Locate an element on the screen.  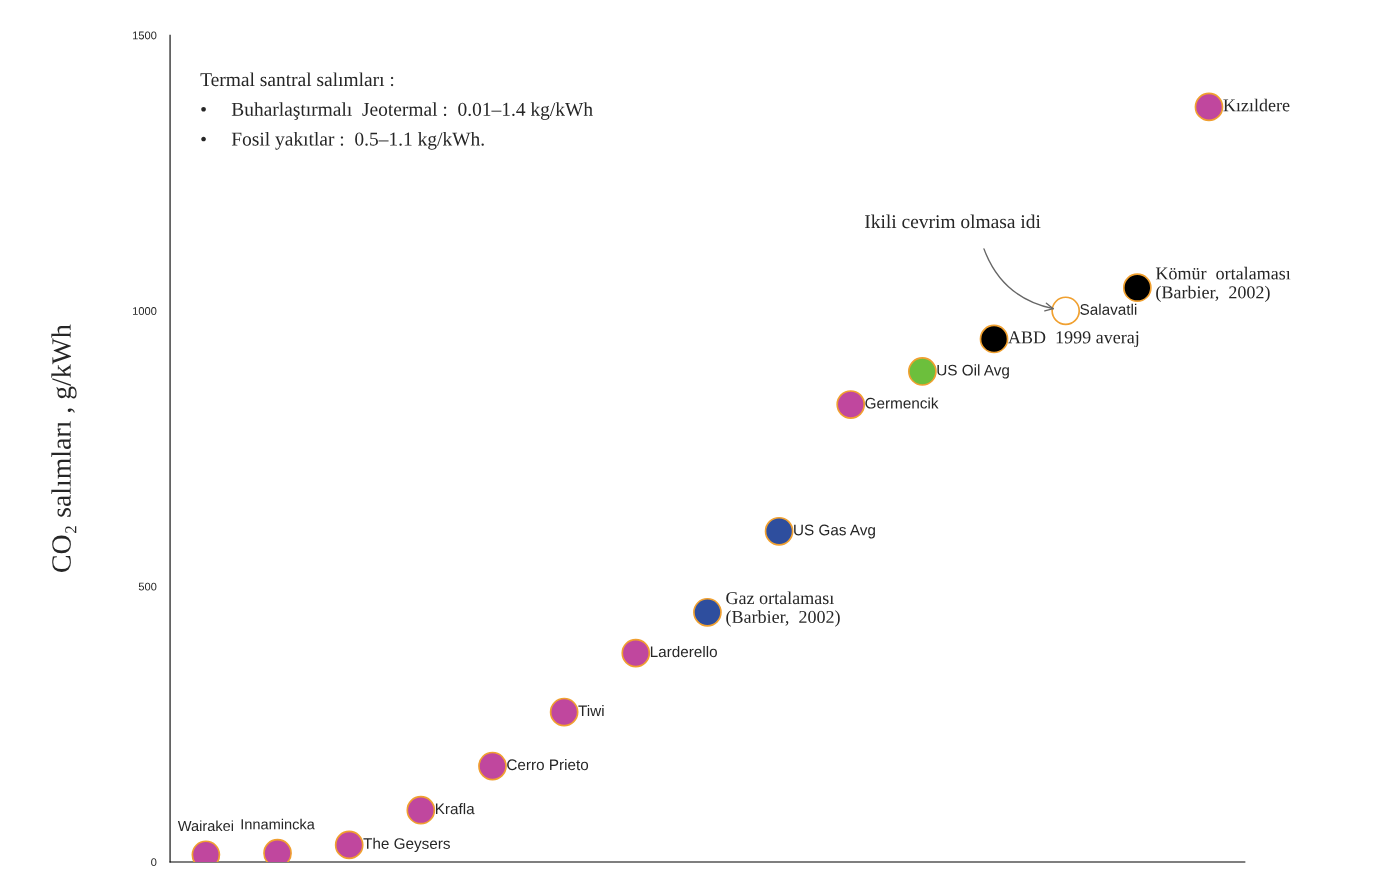
series-label: Kızıldere is located at coordinates (1256, 105).